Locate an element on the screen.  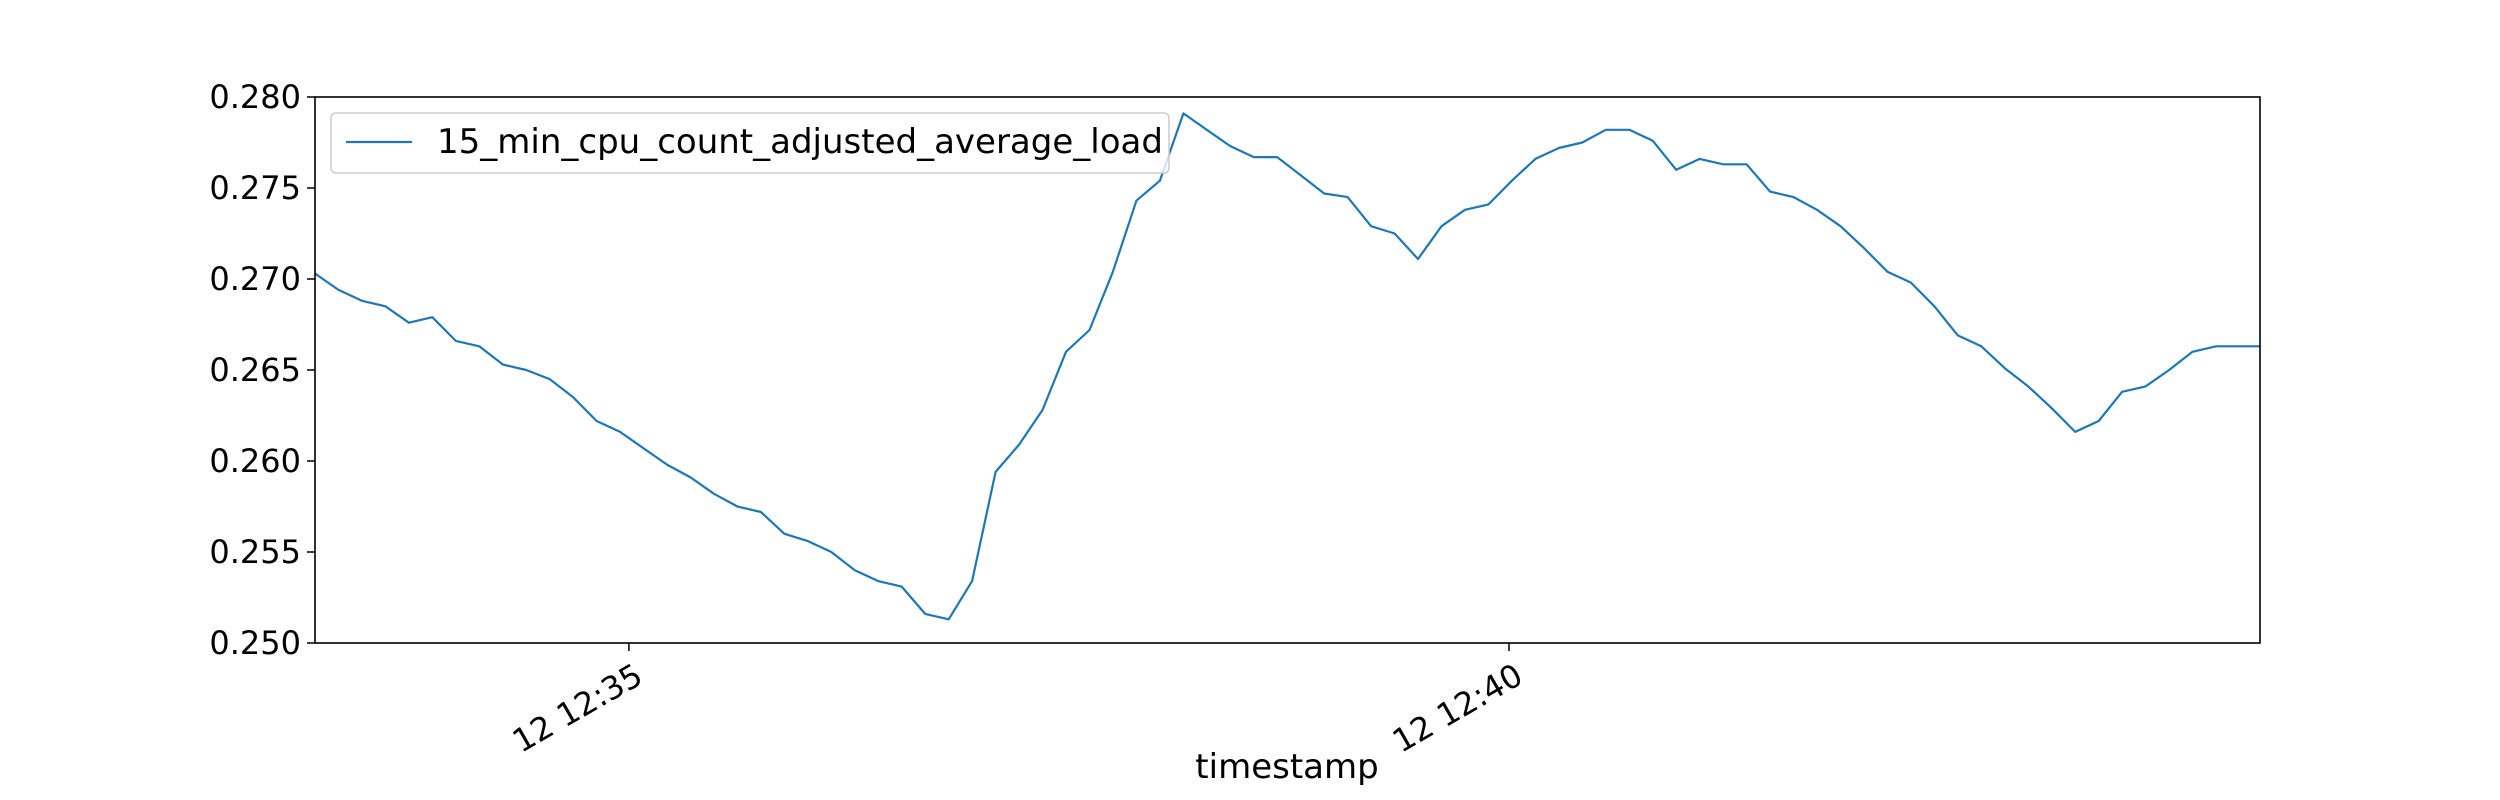
x-tick-label: 12 12:40 is located at coordinates (1457, 708).